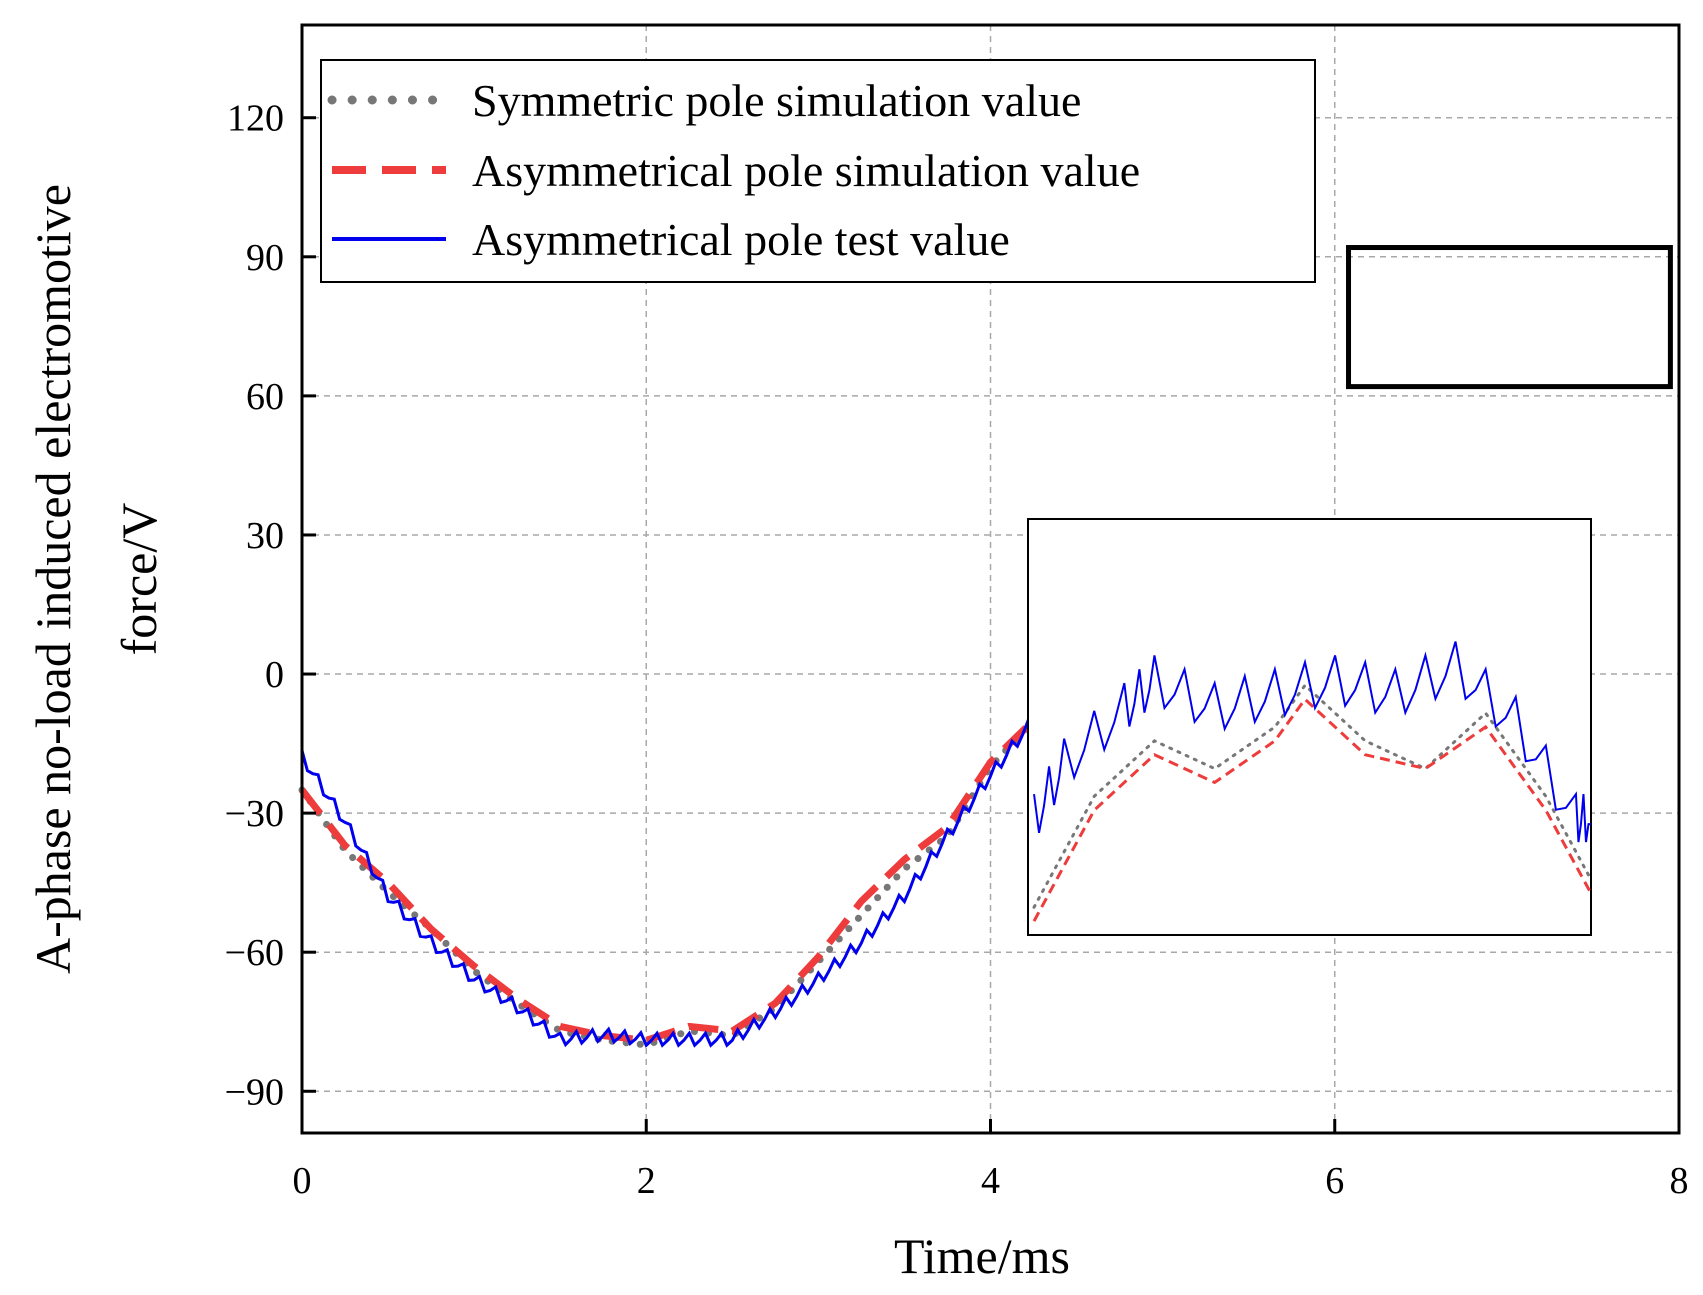 Image resolution: width=1703 pixels, height=1295 pixels. What do you see at coordinates (254, 1092) in the screenshot?
I see `y-tick-label: −90` at bounding box center [254, 1092].